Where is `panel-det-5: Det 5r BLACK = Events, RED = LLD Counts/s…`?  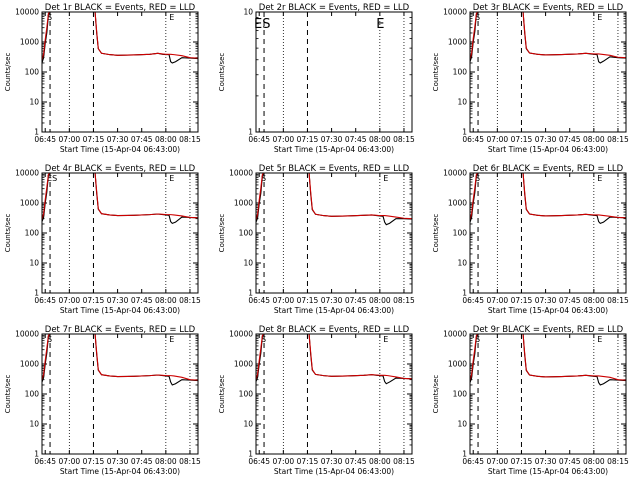
panel-det-5: Det 5r BLACK = Events, RED = LLD Counts/s… is located at coordinates (316, 239).